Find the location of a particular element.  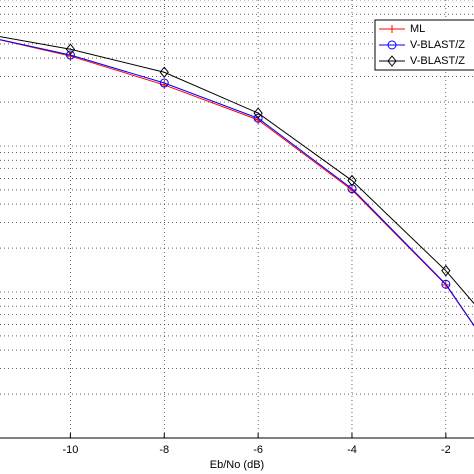

x-tick-label: -4 is located at coordinates (352, 450).